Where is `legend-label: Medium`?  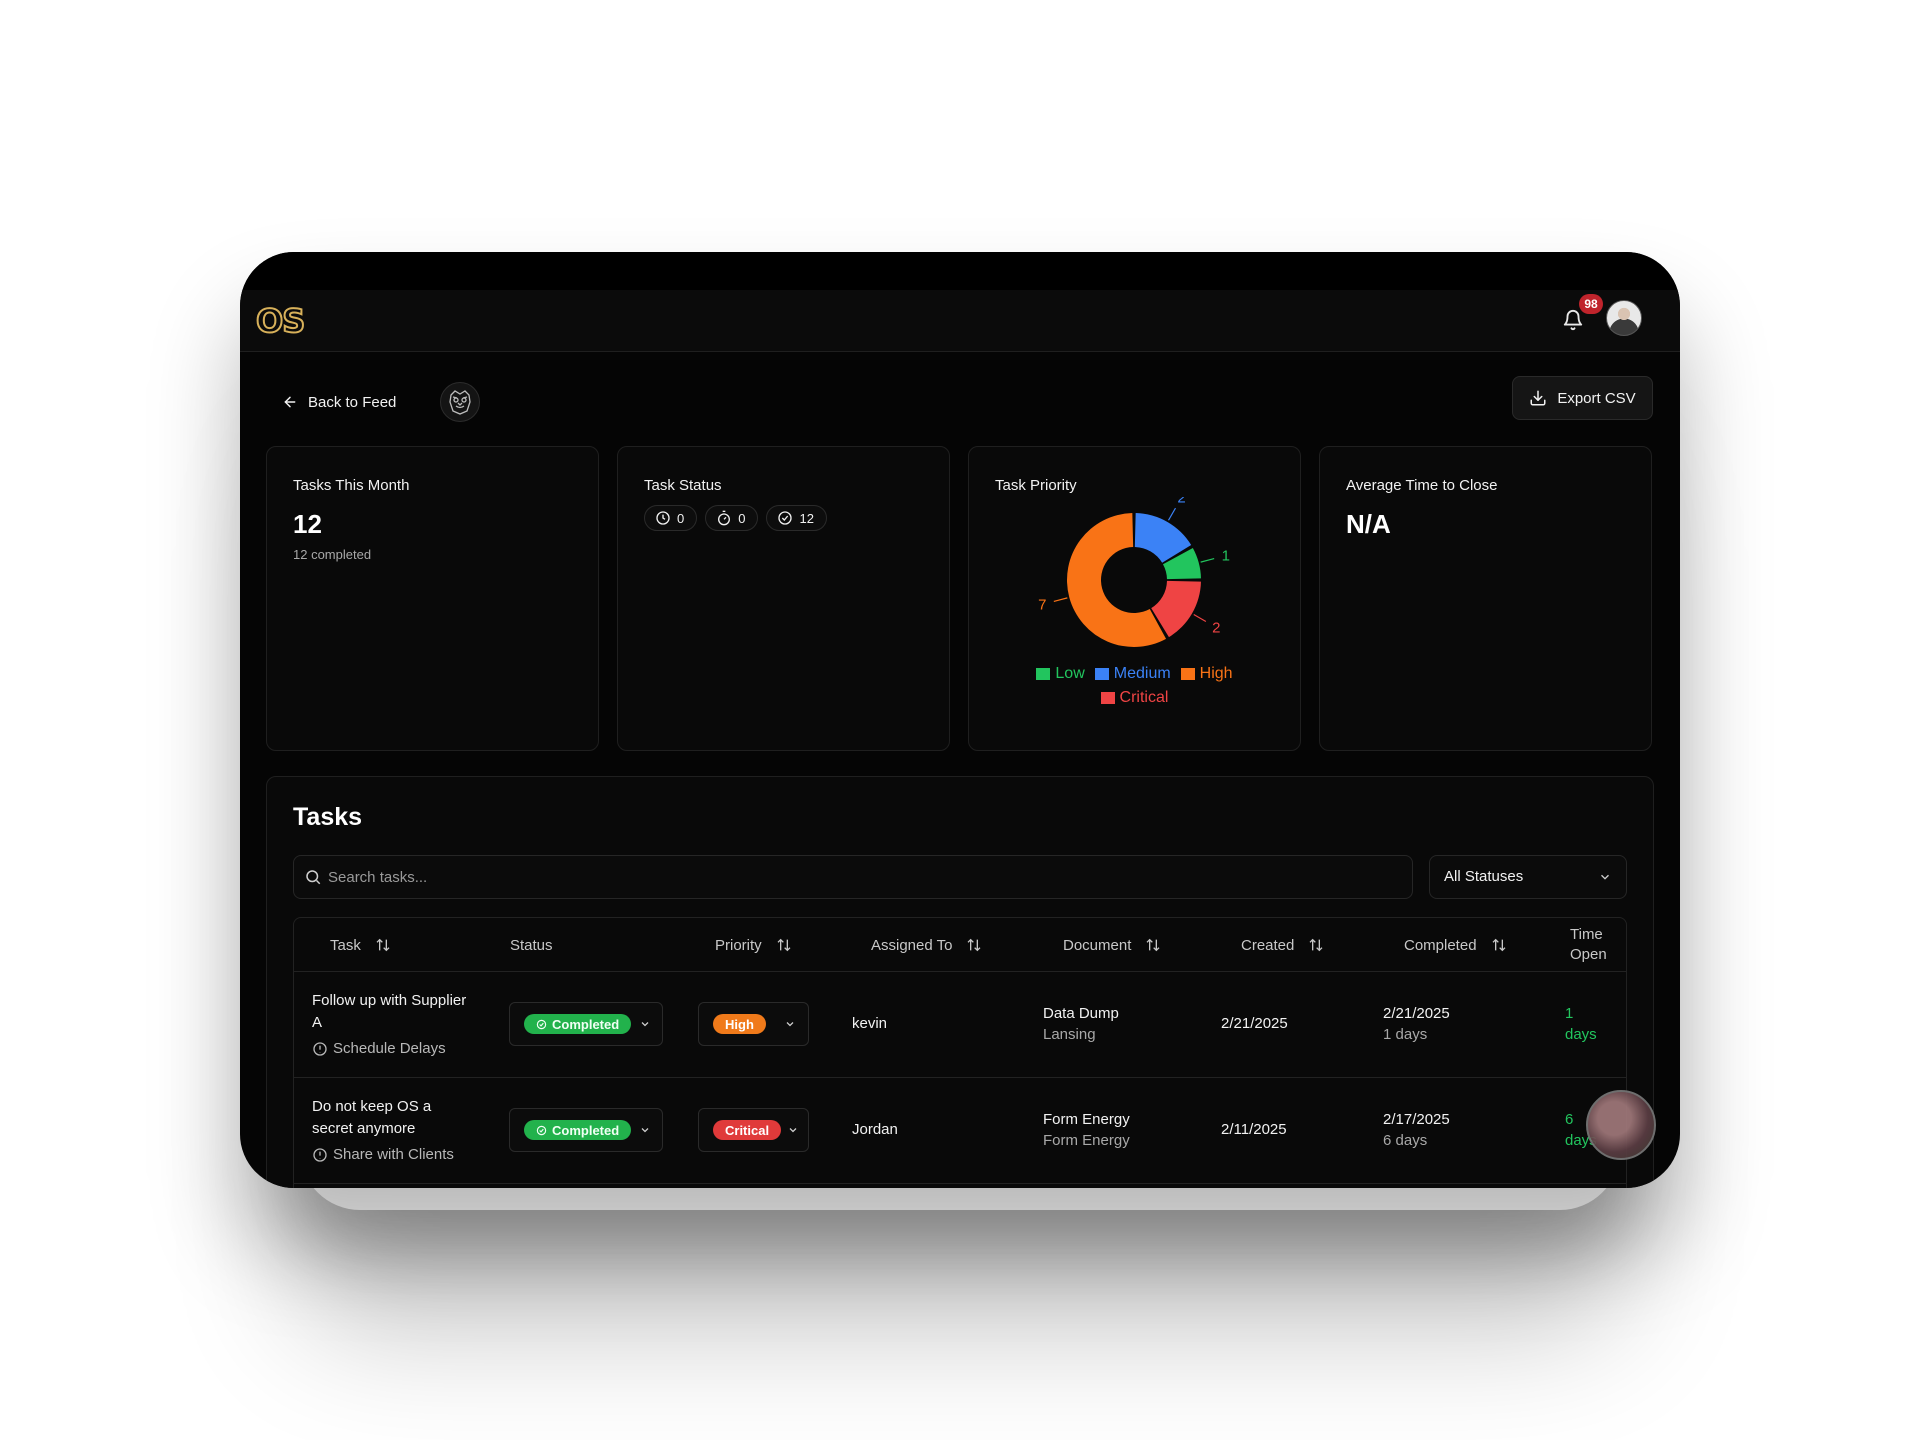 legend-label: Medium is located at coordinates (1142, 673).